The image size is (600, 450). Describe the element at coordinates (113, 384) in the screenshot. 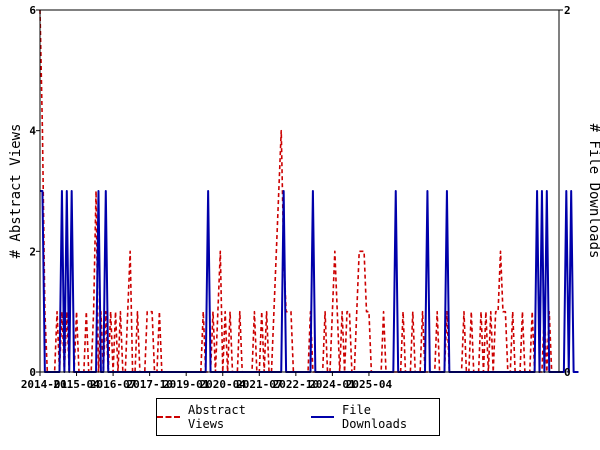

I see `x-tick-label: 2016-07` at that location.